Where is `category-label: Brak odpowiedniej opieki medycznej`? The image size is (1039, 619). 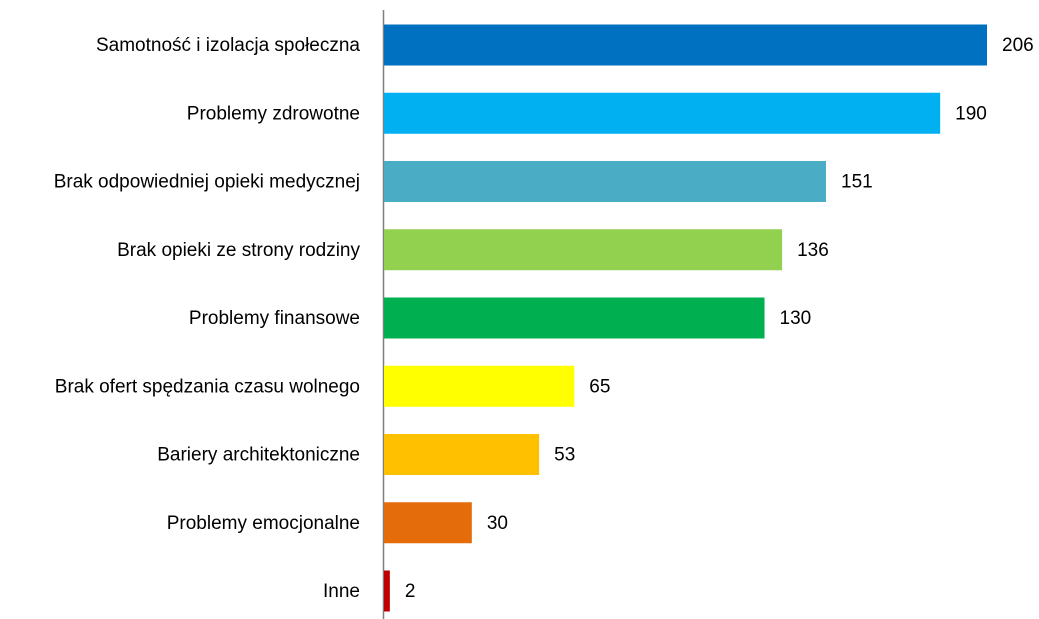
category-label: Brak odpowiedniej opieki medycznej is located at coordinates (207, 182).